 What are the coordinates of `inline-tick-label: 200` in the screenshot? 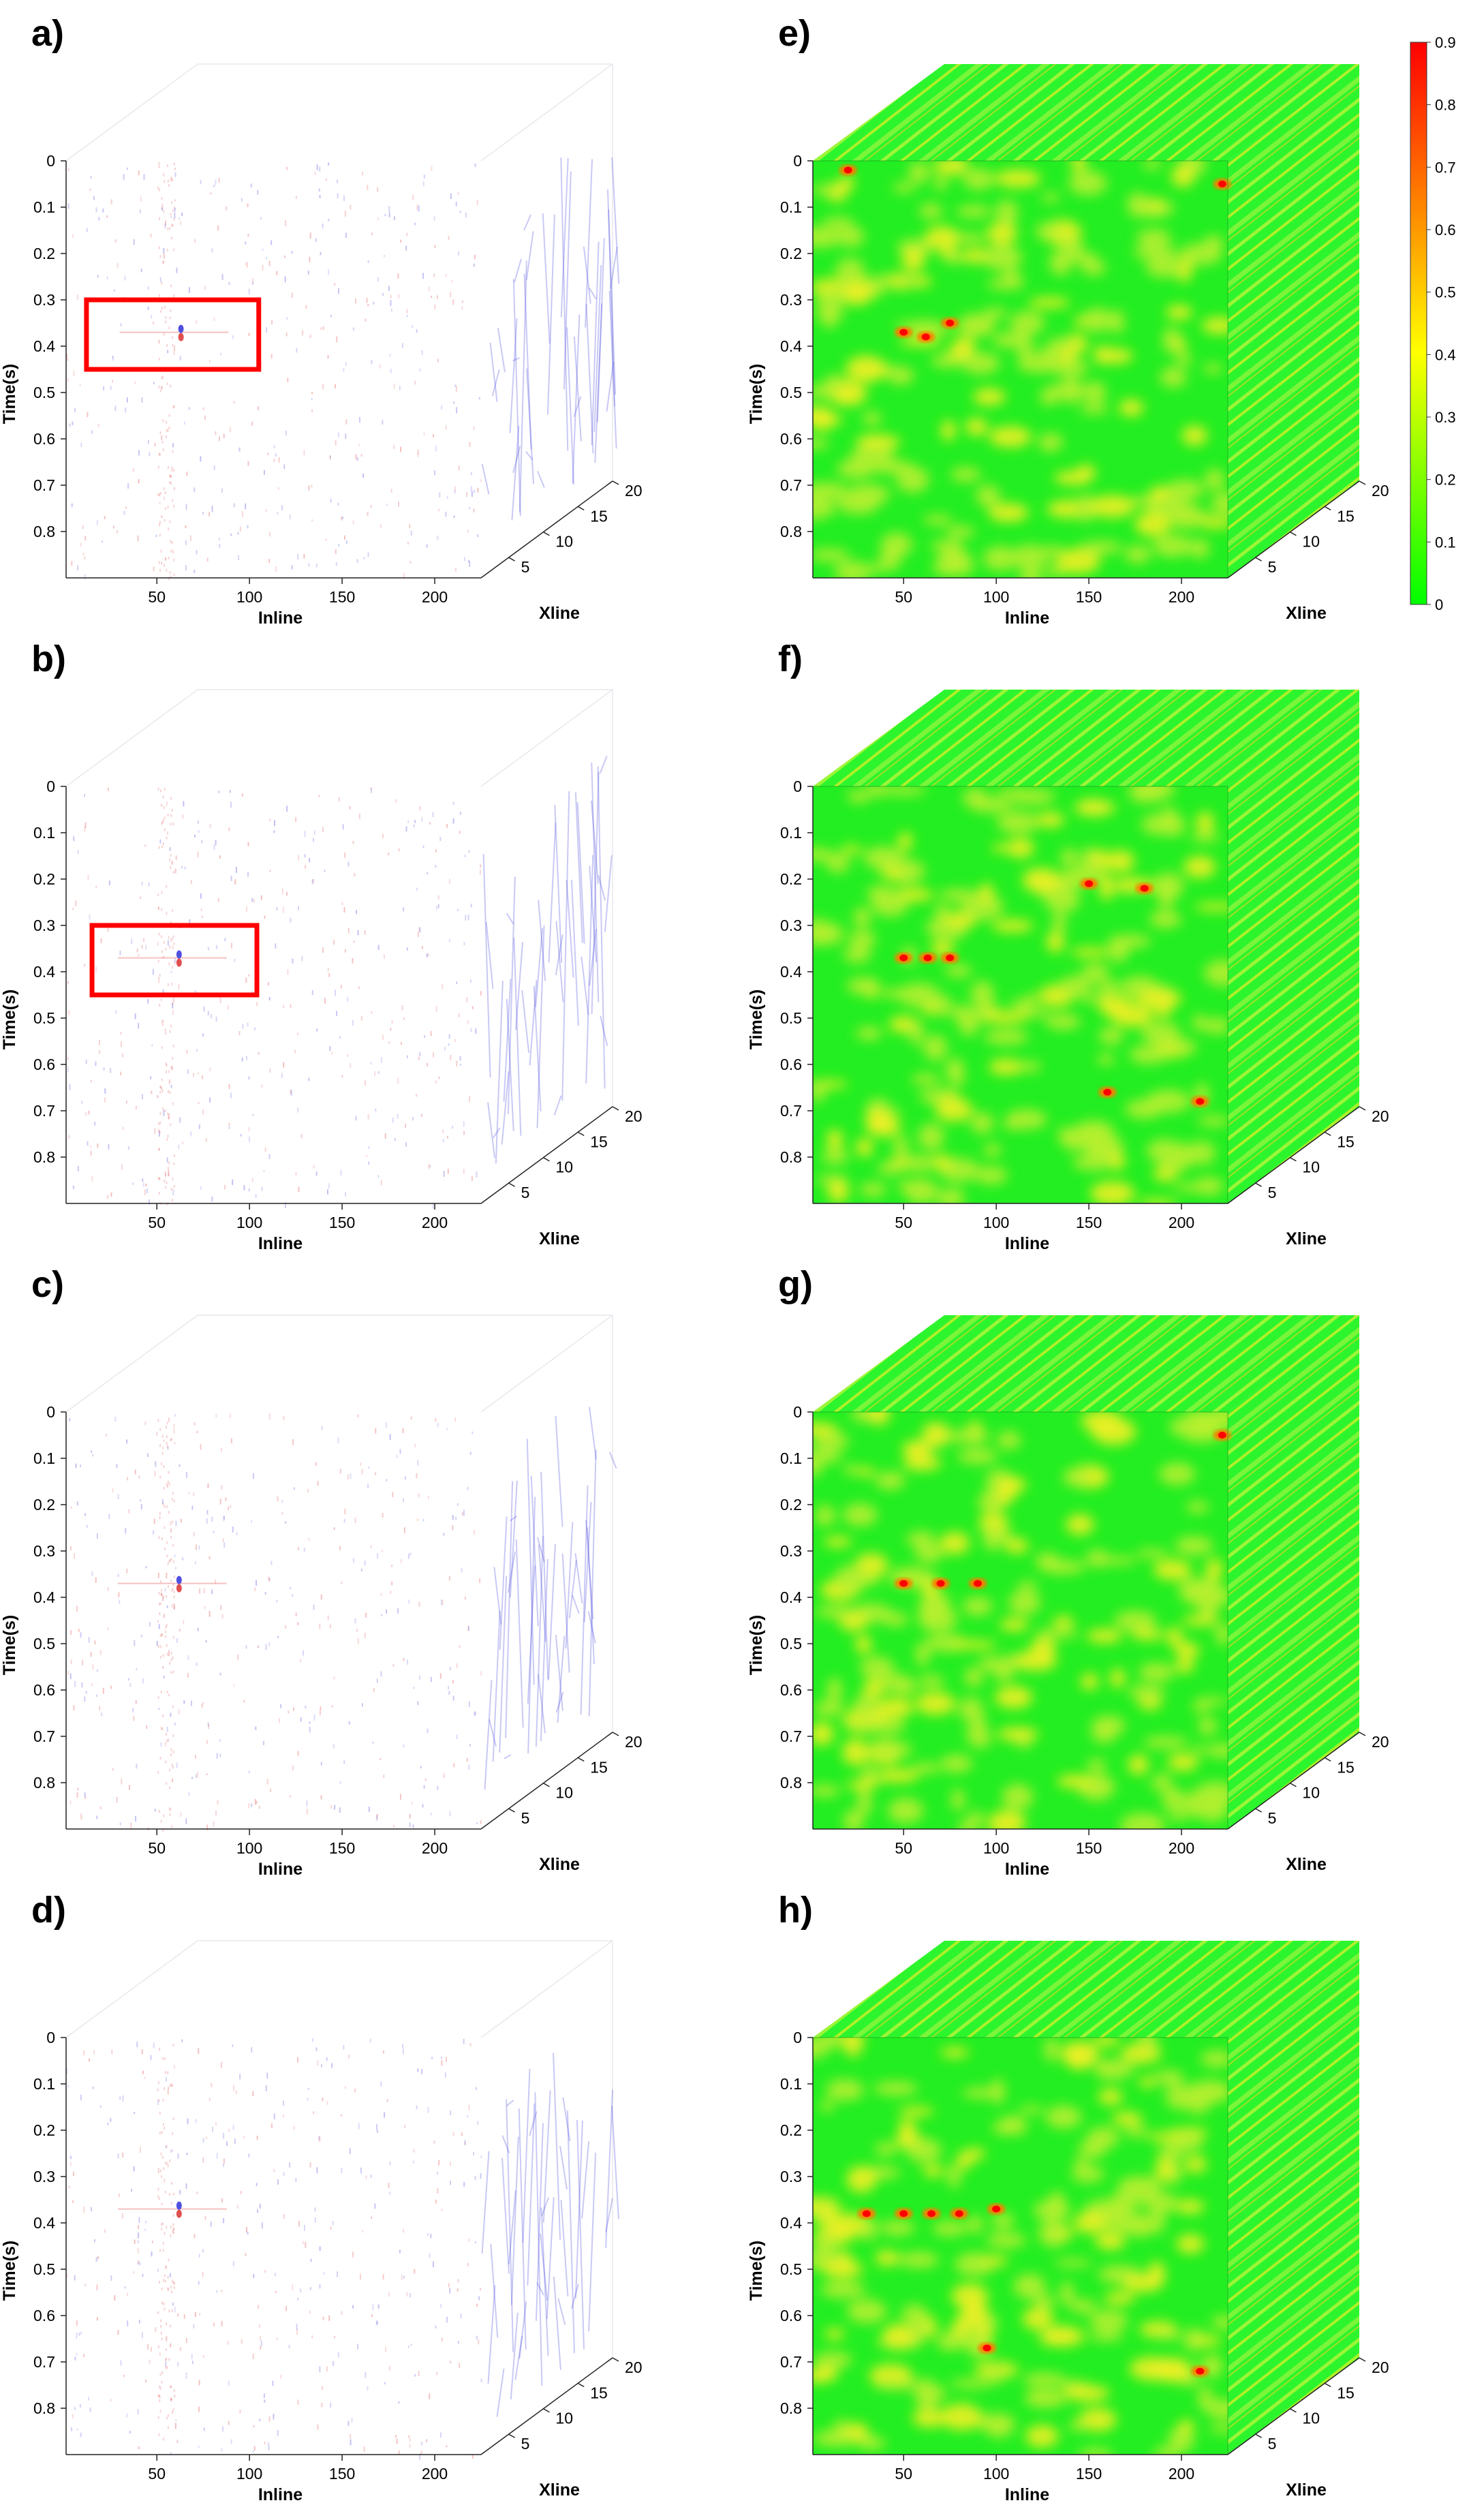 It's located at (1181, 597).